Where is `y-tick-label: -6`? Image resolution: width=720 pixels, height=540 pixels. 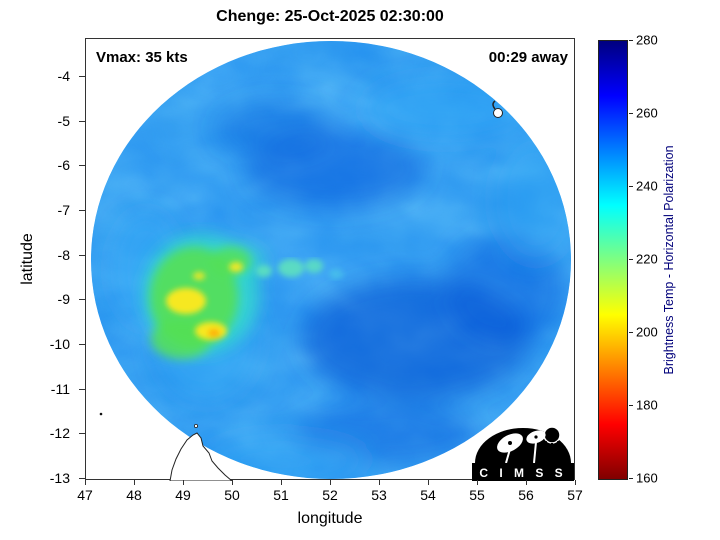
y-tick-label: -6 is located at coordinates (63, 165).